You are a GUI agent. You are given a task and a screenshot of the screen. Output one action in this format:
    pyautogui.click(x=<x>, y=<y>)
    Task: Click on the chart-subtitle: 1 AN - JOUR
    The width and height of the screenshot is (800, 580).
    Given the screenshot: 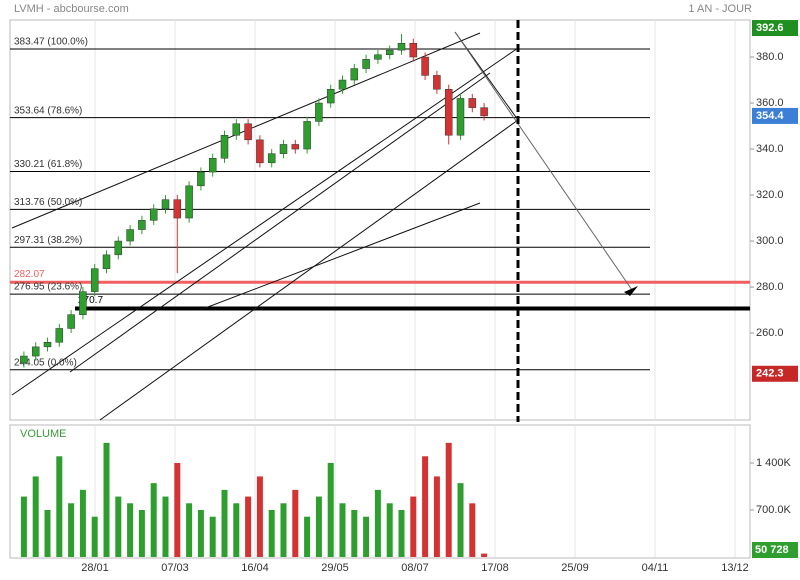 What is the action you would take?
    pyautogui.click(x=720, y=9)
    